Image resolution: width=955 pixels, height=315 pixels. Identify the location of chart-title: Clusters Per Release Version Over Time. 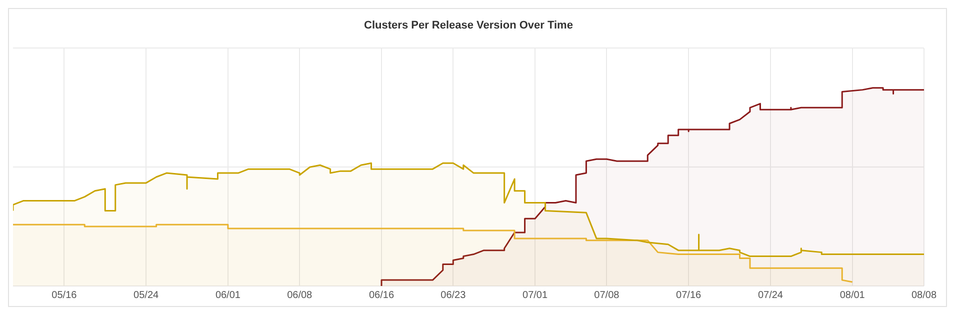
(468, 26).